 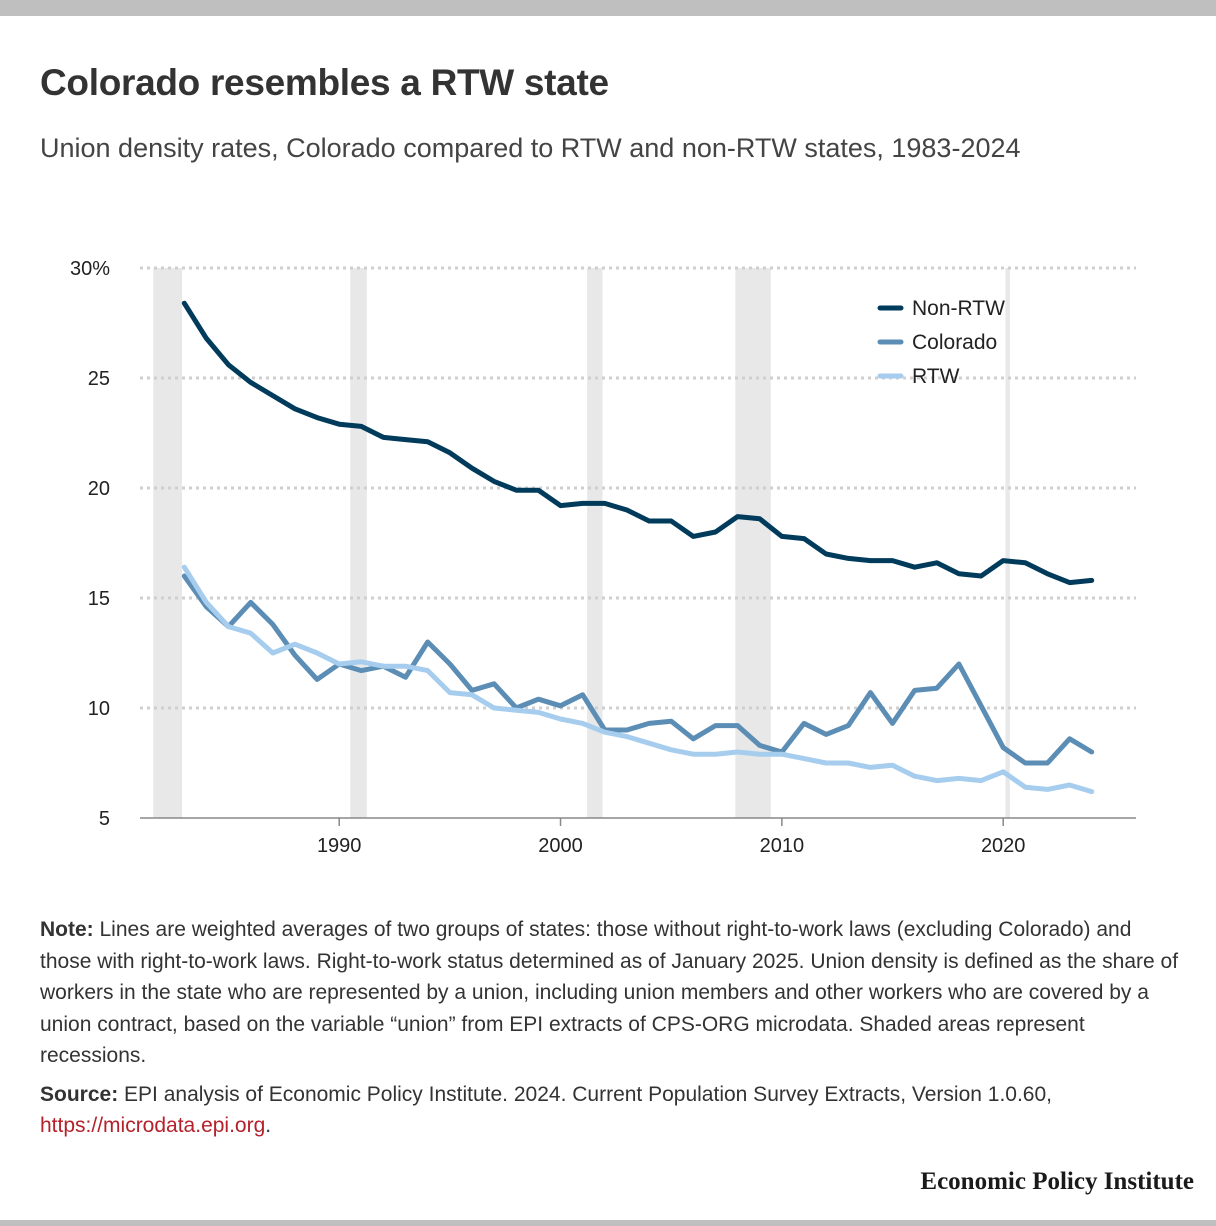 What do you see at coordinates (638, 669) in the screenshot?
I see `series-line-colorado` at bounding box center [638, 669].